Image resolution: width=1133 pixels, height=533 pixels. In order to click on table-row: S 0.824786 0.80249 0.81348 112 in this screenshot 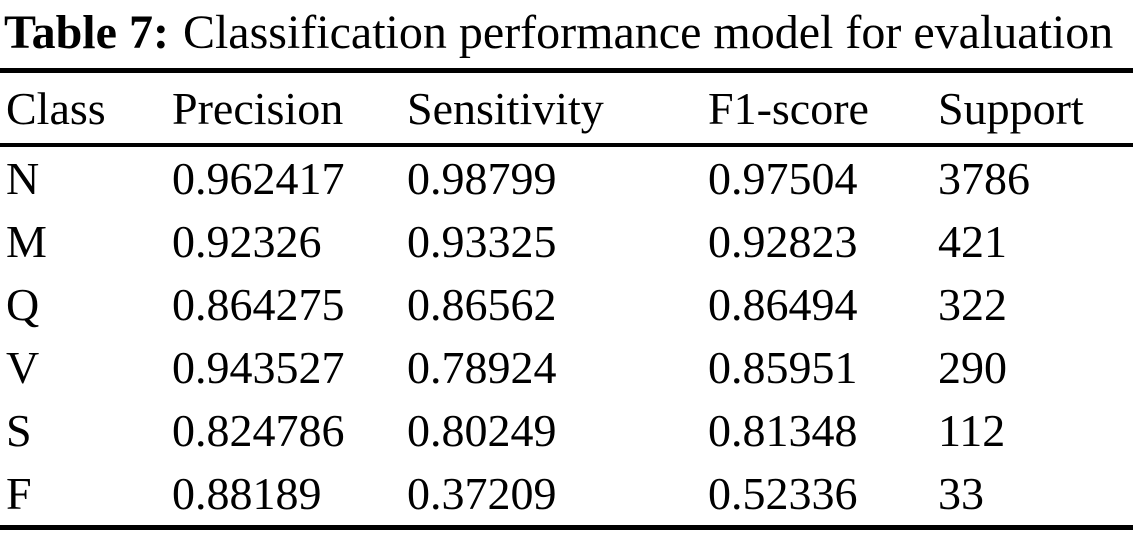, I will do `click(566, 430)`.